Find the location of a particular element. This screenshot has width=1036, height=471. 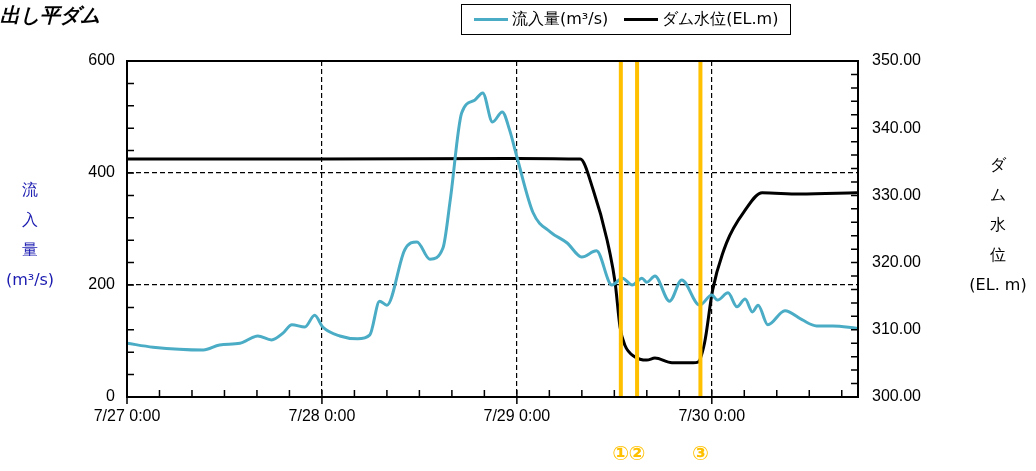

y2-tick-label: 300.00 is located at coordinates (897, 396).